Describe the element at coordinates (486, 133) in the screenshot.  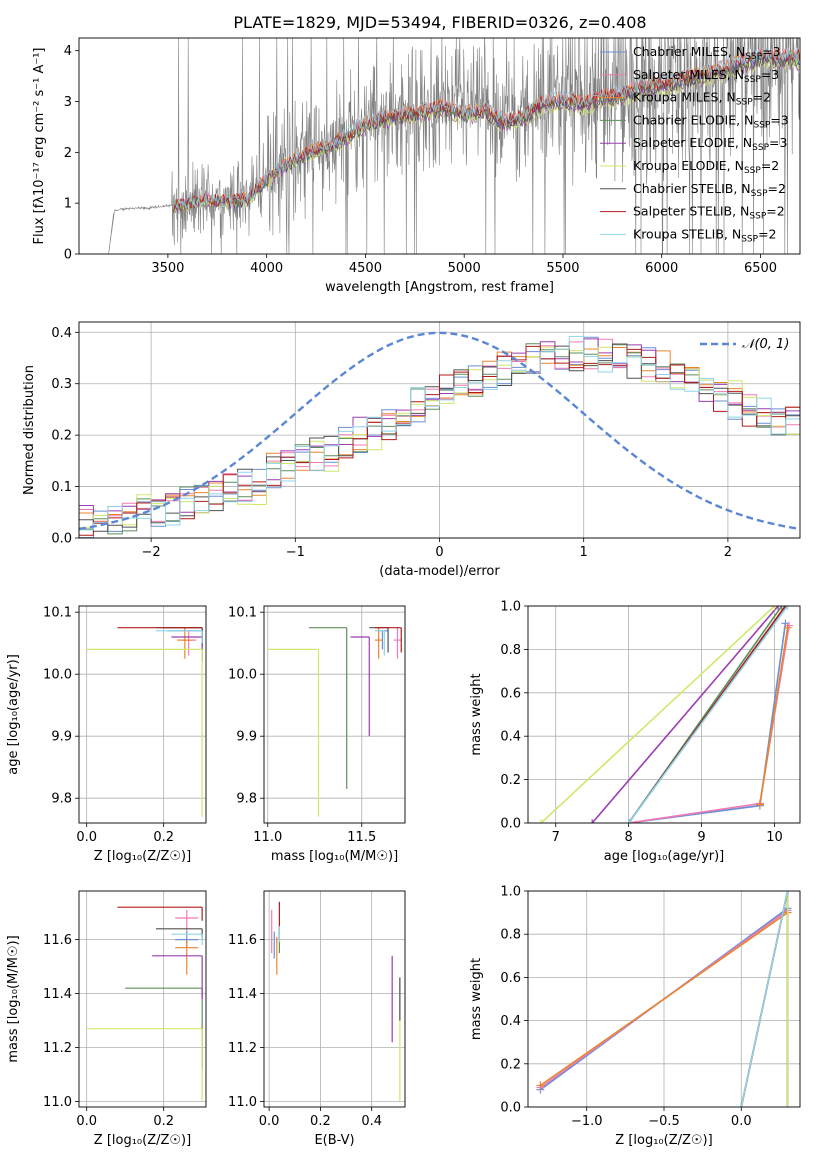
I see `model-line-chabrier-stelib` at that location.